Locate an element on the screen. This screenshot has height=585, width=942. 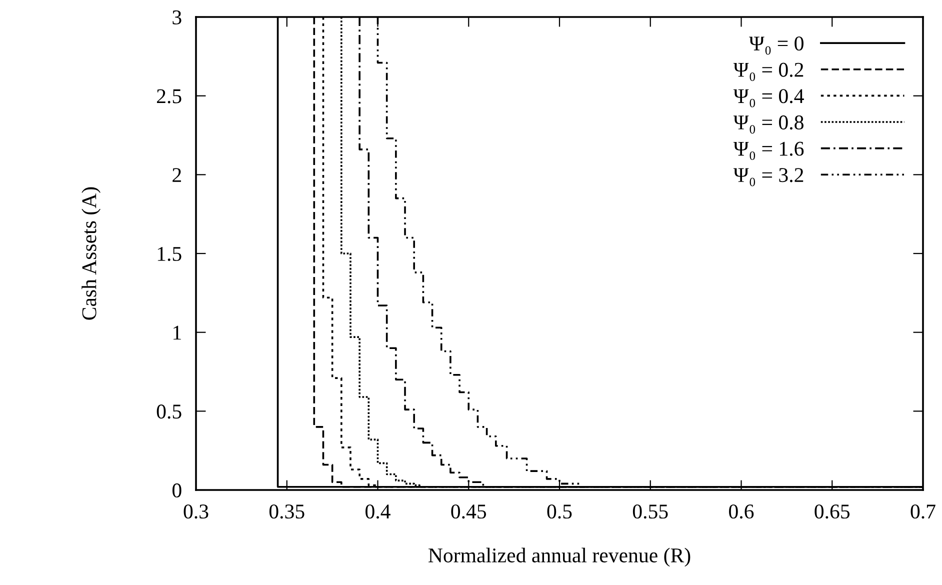
legend-label: Ψ₀ = 1.6 is located at coordinates (768, 151).